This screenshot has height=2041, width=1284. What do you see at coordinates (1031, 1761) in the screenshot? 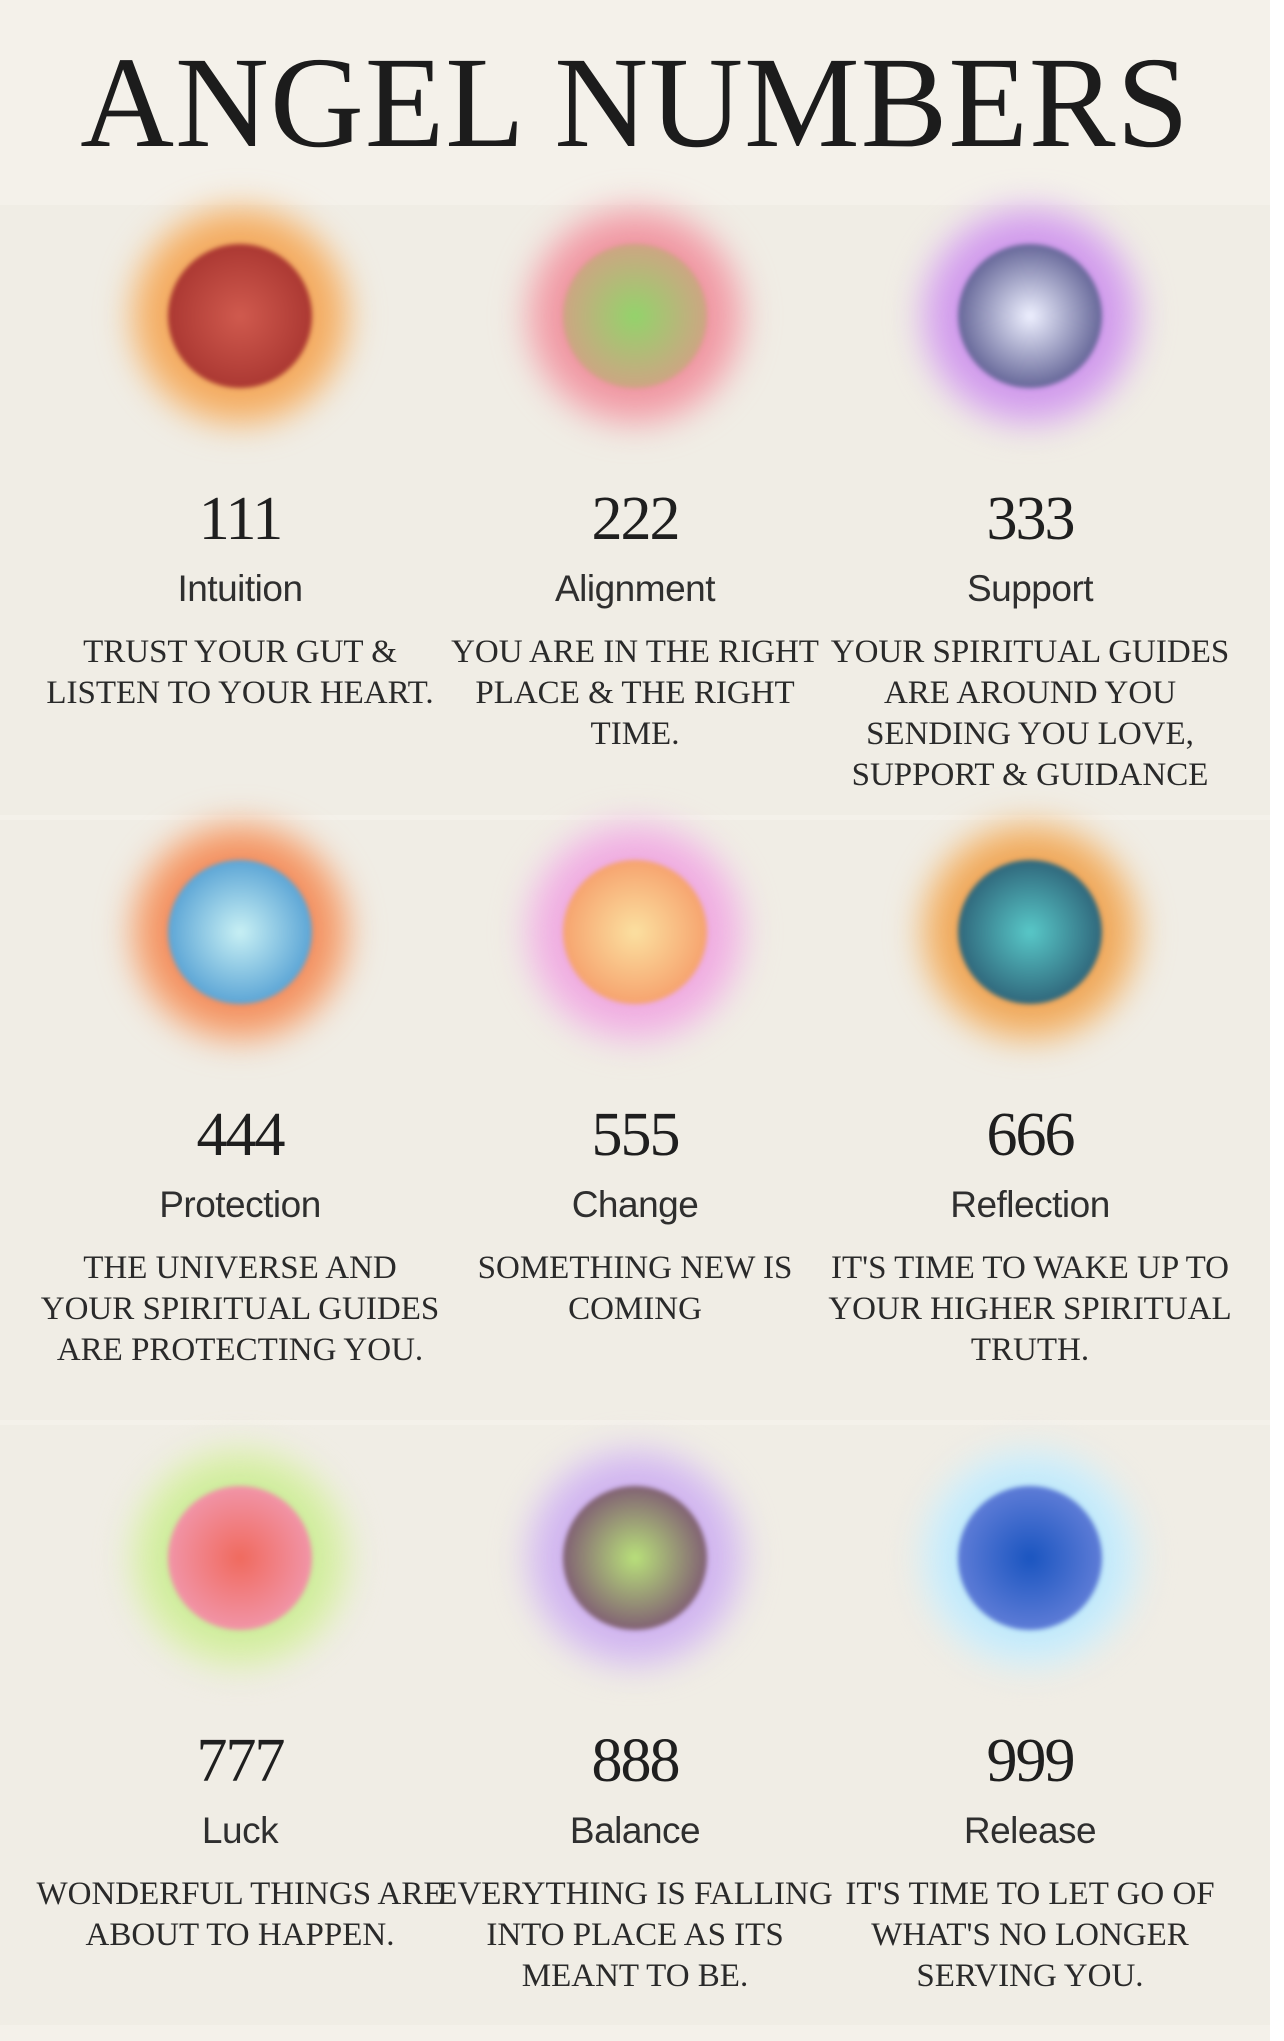
I see `angel-number: 999` at bounding box center [1031, 1761].